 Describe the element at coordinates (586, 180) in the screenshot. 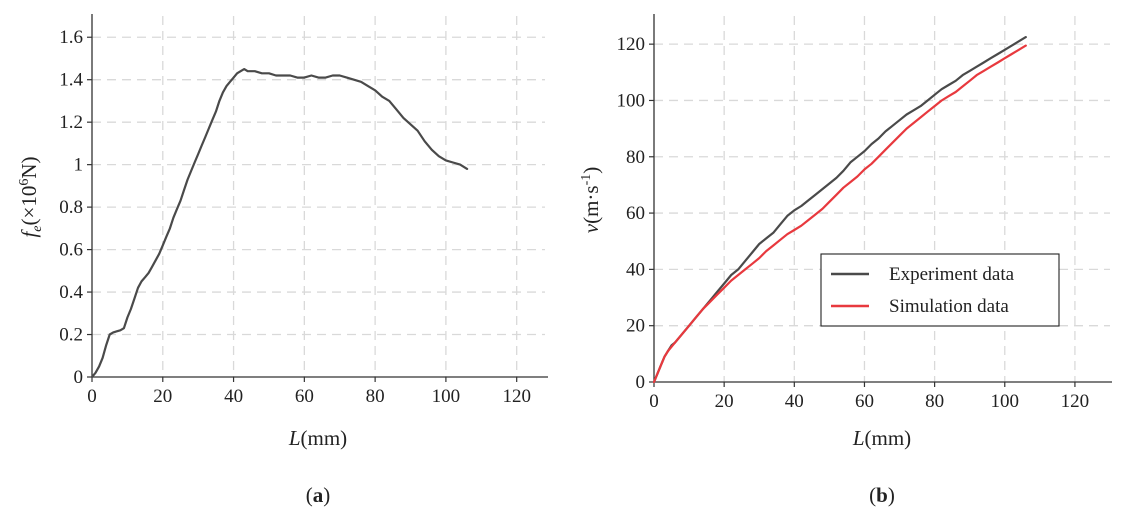

I see `panel-b-y-axis-sup: -1` at that location.